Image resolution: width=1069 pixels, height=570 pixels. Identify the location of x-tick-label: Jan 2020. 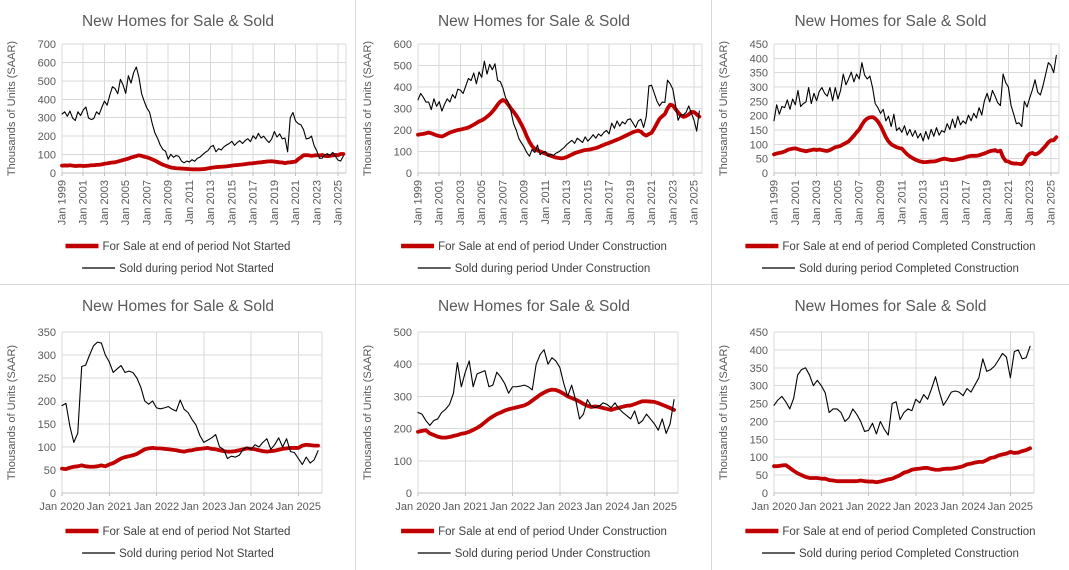
(61, 507).